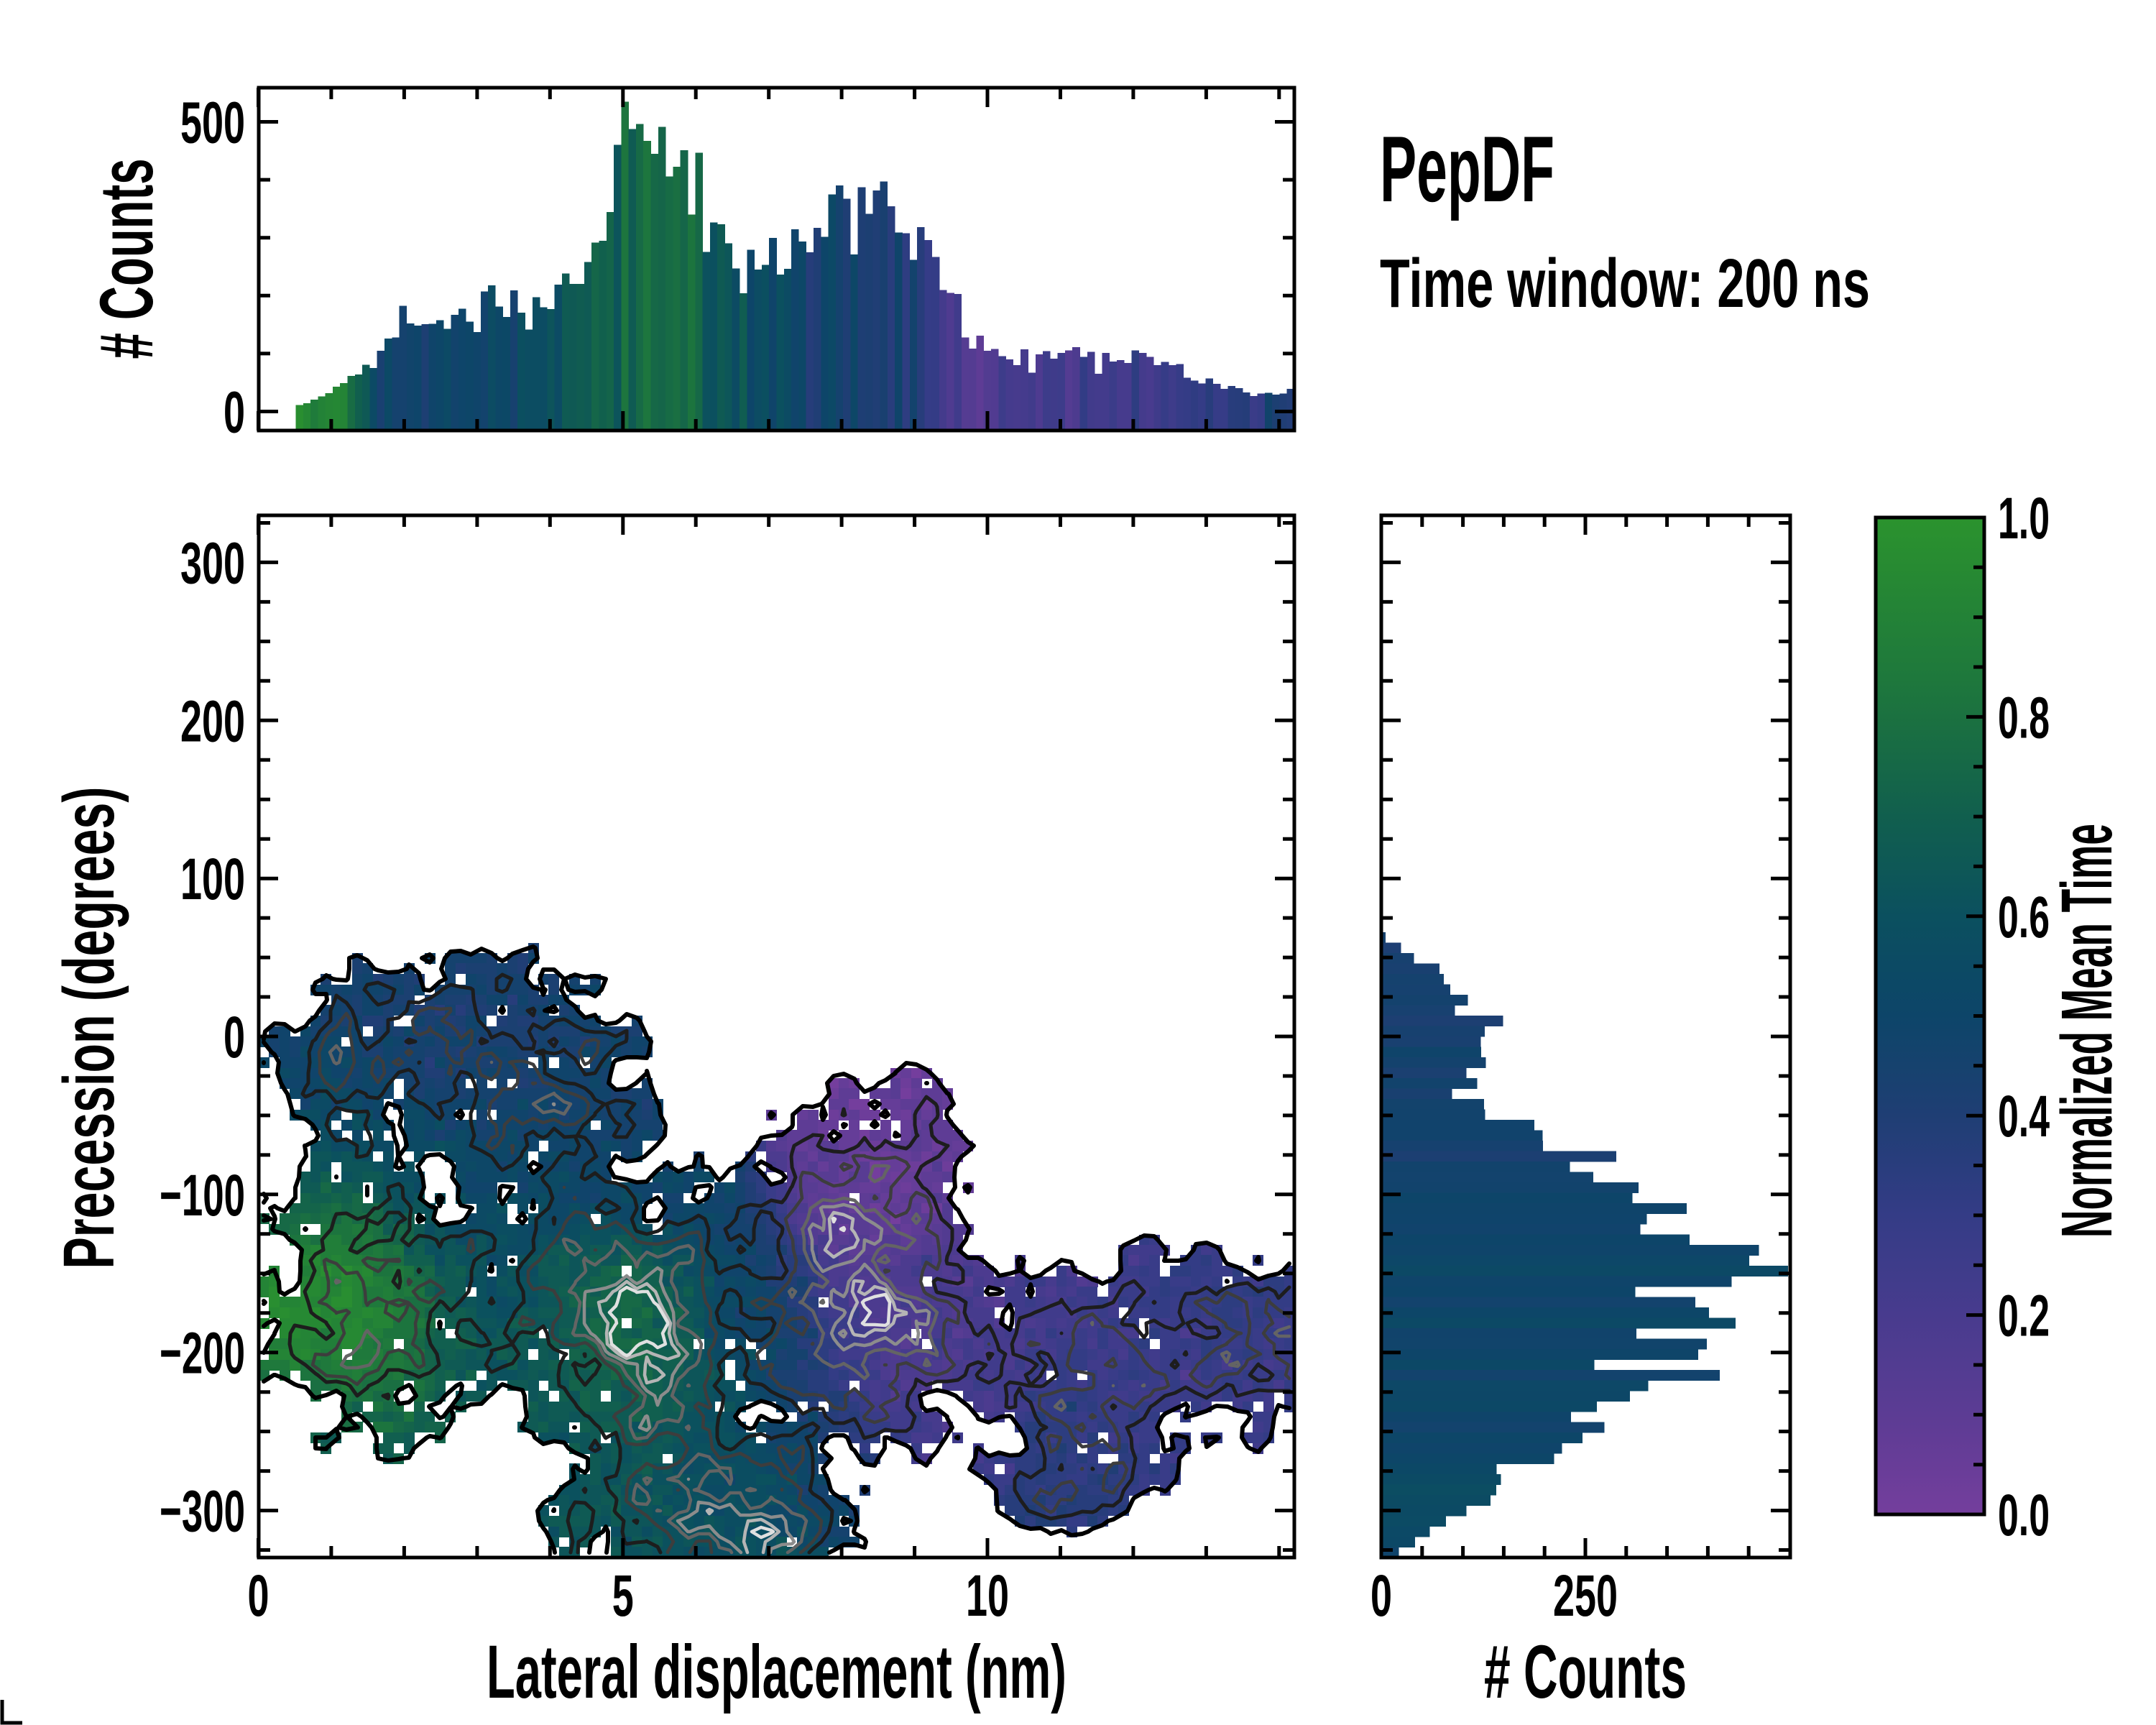 The width and height of the screenshot is (2156, 1725). I want to click on svg-text: −300, so click(203, 1512).